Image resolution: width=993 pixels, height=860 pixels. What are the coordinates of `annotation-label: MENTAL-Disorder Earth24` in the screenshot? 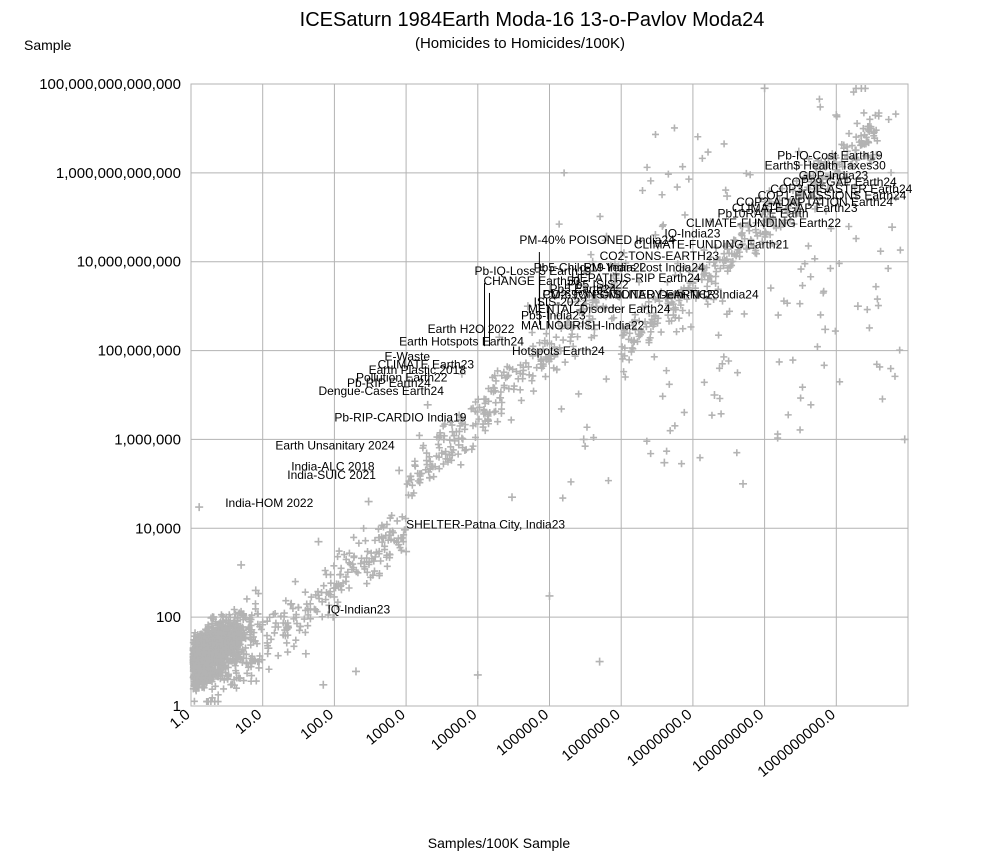 It's located at (599, 309).